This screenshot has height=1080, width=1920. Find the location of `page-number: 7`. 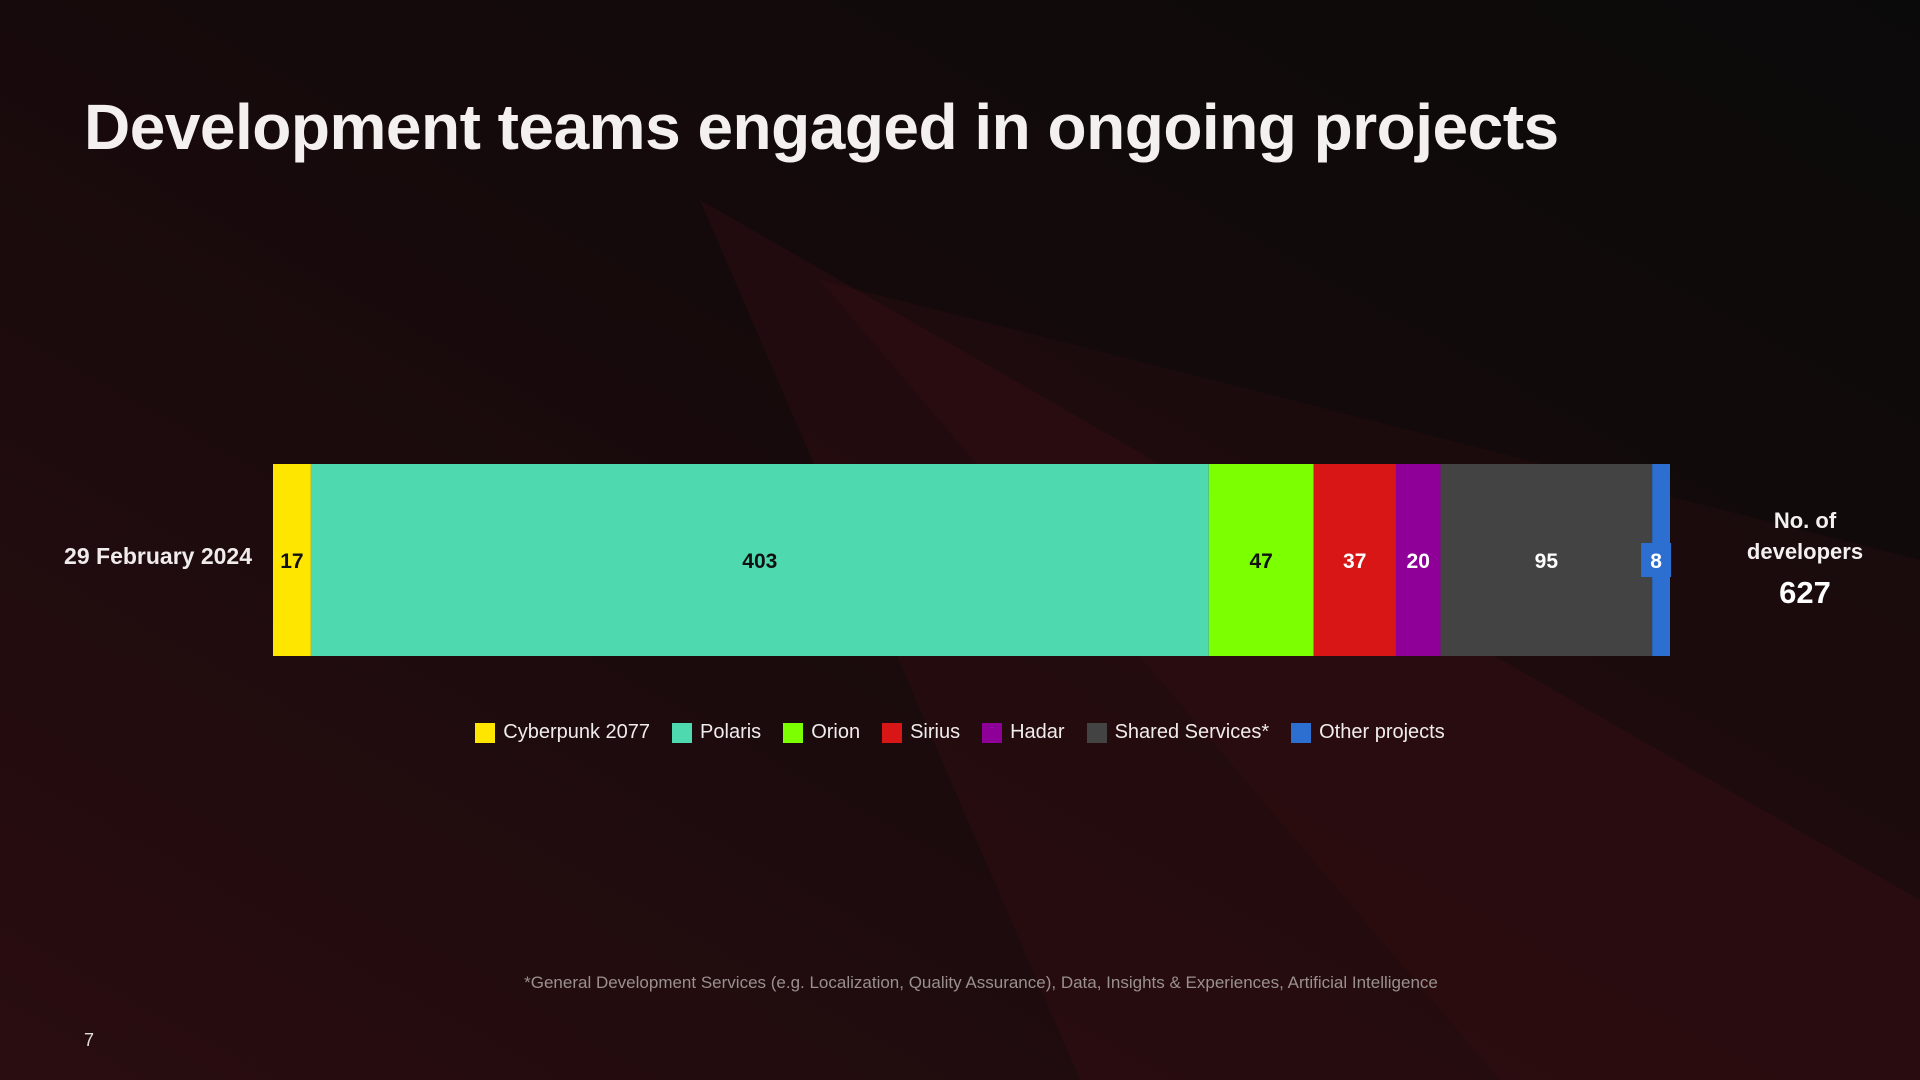

page-number: 7 is located at coordinates (89, 1040).